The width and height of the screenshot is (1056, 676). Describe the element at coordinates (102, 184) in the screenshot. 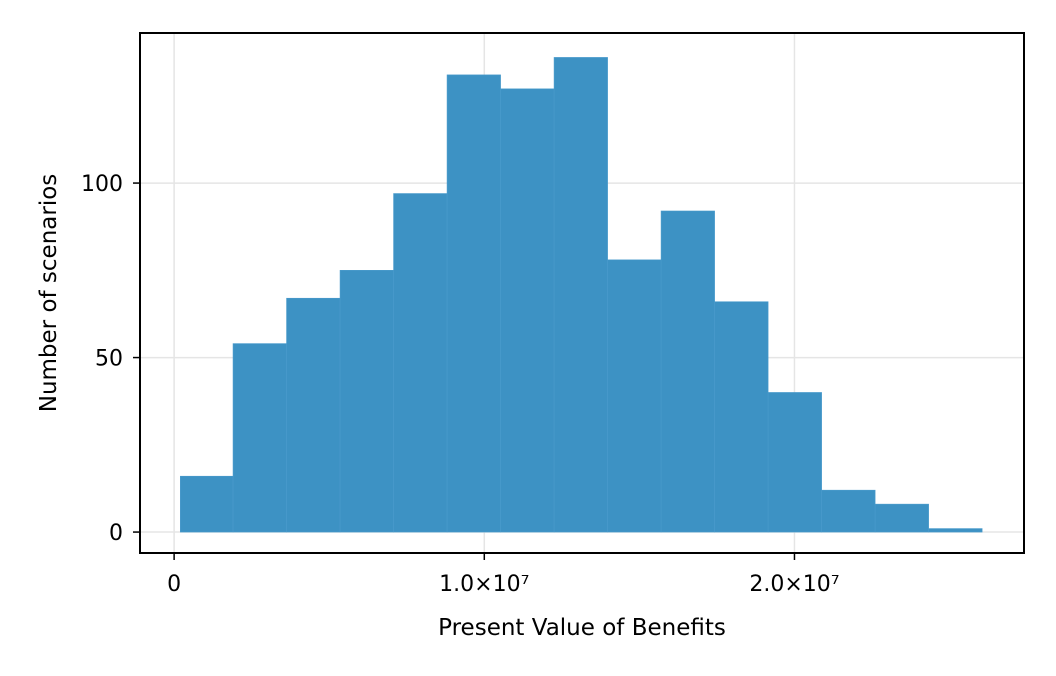

I see `y-tick-label: 100` at that location.